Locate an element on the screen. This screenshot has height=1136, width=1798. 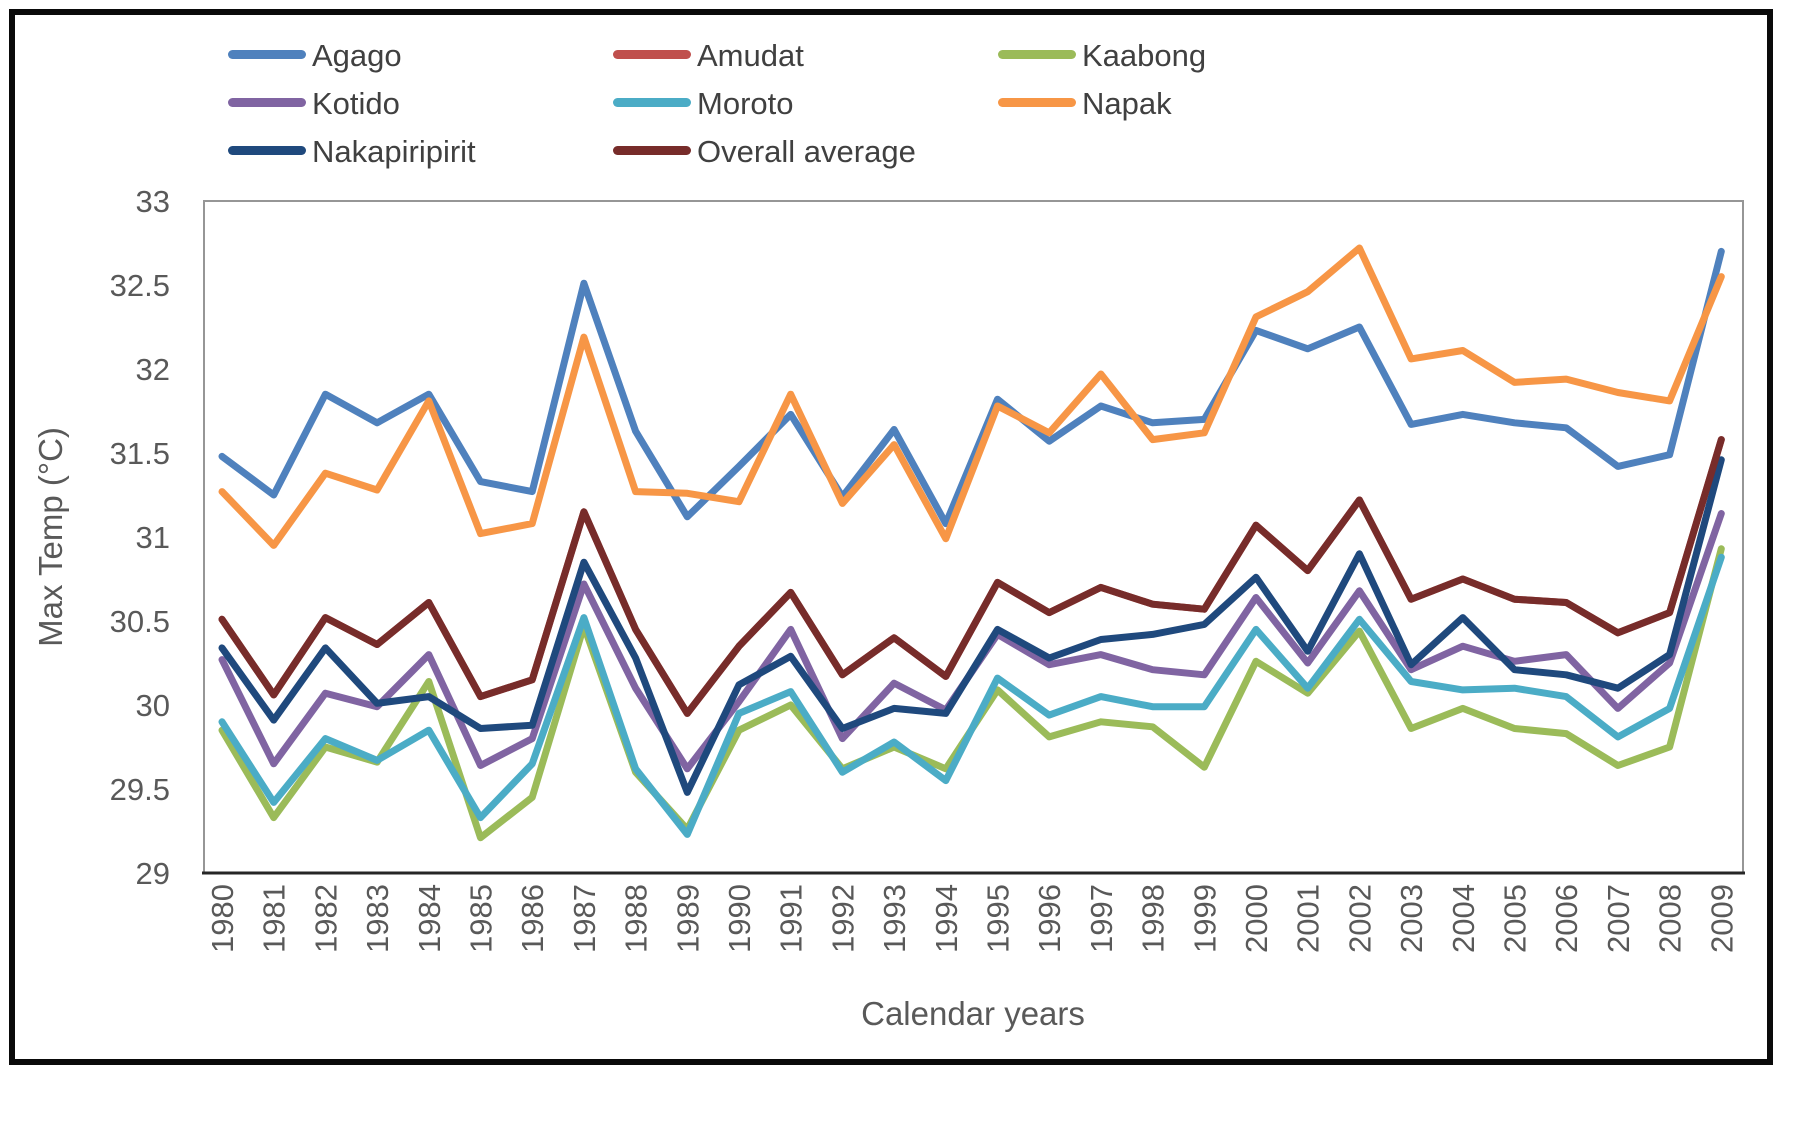
x-tick-label: 1997 is located at coordinates (1101, 918).